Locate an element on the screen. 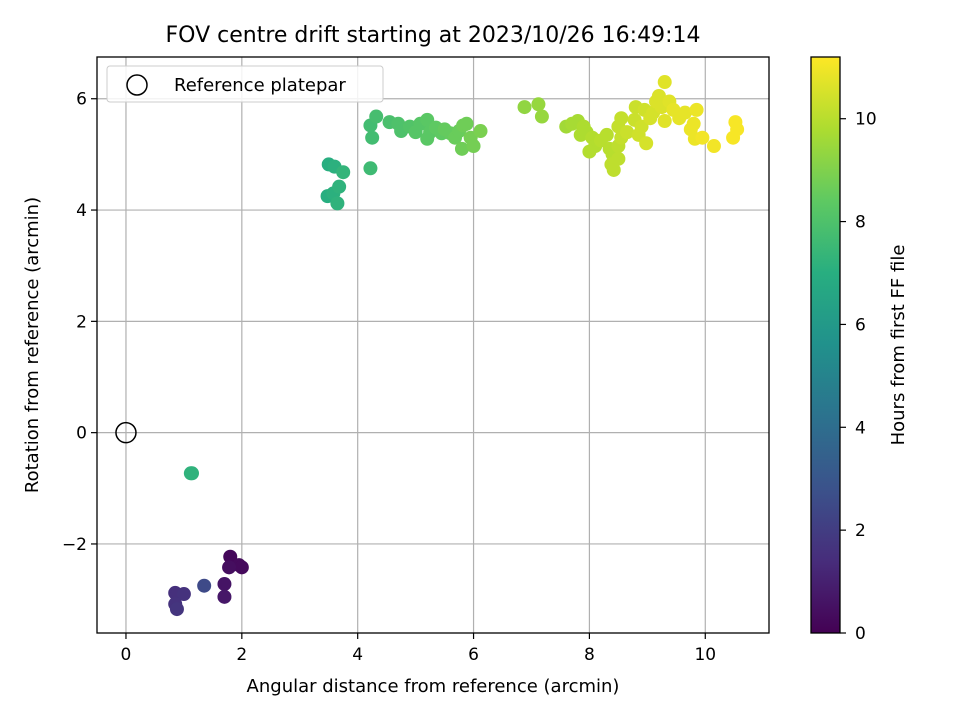 The height and width of the screenshot is (720, 960). x-tick-label: 4 is located at coordinates (357, 655).